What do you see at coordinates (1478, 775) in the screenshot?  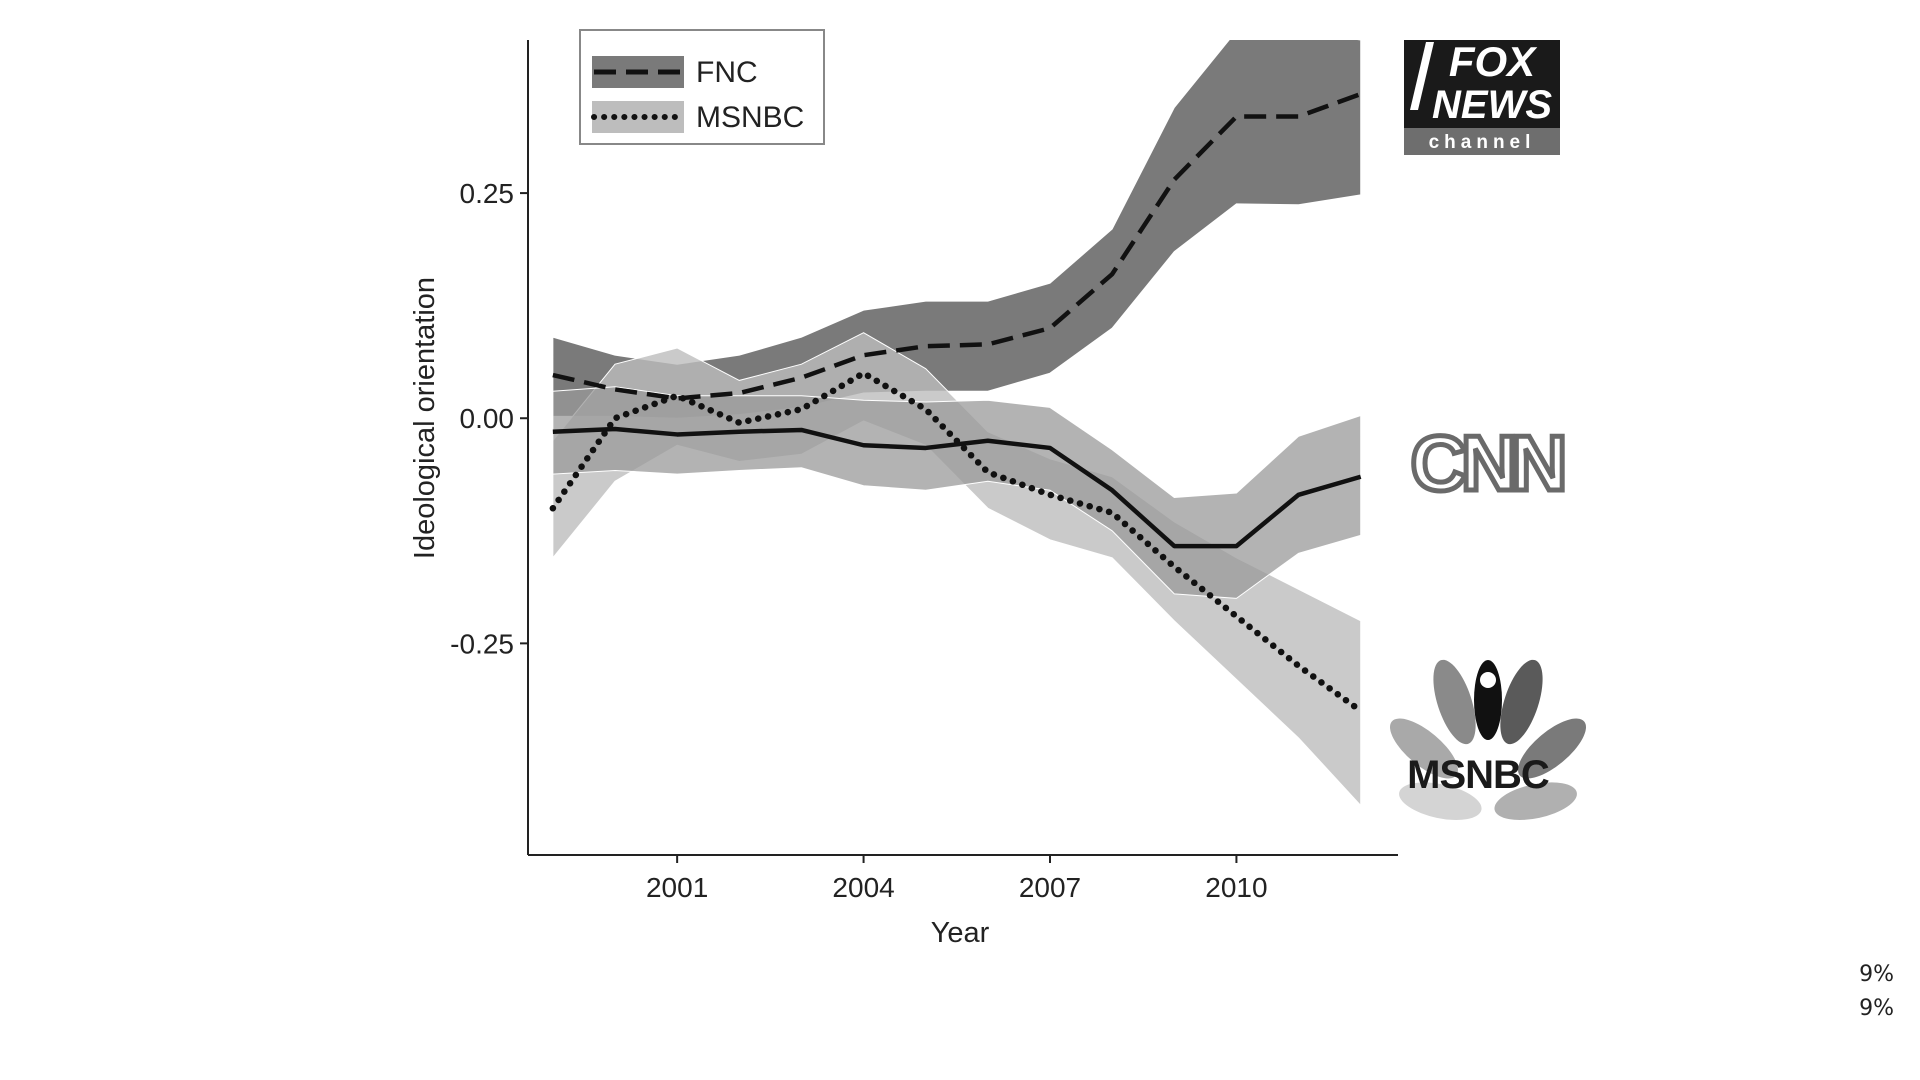 I see `msnbc-logo-word: MSNBC` at bounding box center [1478, 775].